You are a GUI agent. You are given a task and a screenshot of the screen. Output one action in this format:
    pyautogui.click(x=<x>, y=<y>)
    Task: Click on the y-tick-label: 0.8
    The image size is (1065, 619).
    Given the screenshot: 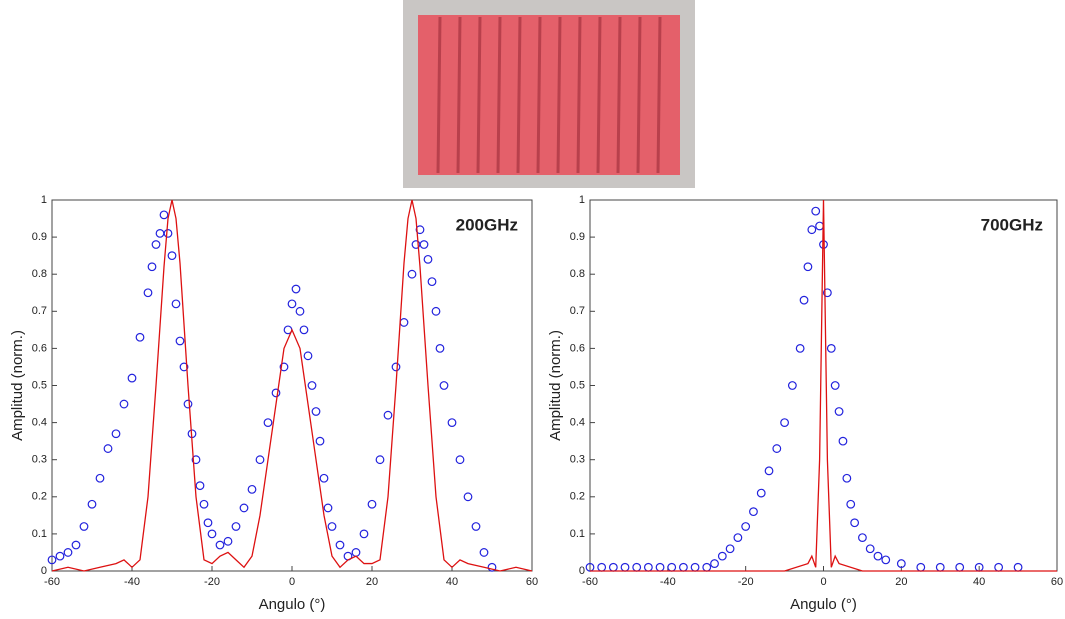 What is the action you would take?
    pyautogui.click(x=39, y=274)
    